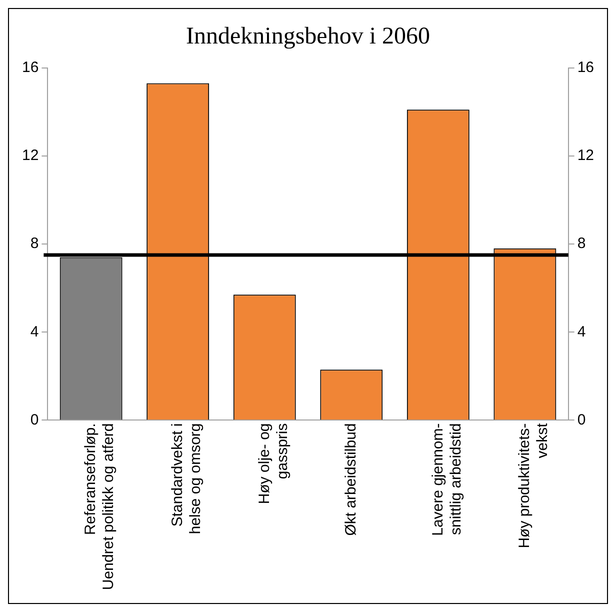 This screenshot has height=612, width=616. What do you see at coordinates (100, 506) in the screenshot?
I see `x-tick-label: Referanseforløp. Uendret politikk og atferd` at bounding box center [100, 506].